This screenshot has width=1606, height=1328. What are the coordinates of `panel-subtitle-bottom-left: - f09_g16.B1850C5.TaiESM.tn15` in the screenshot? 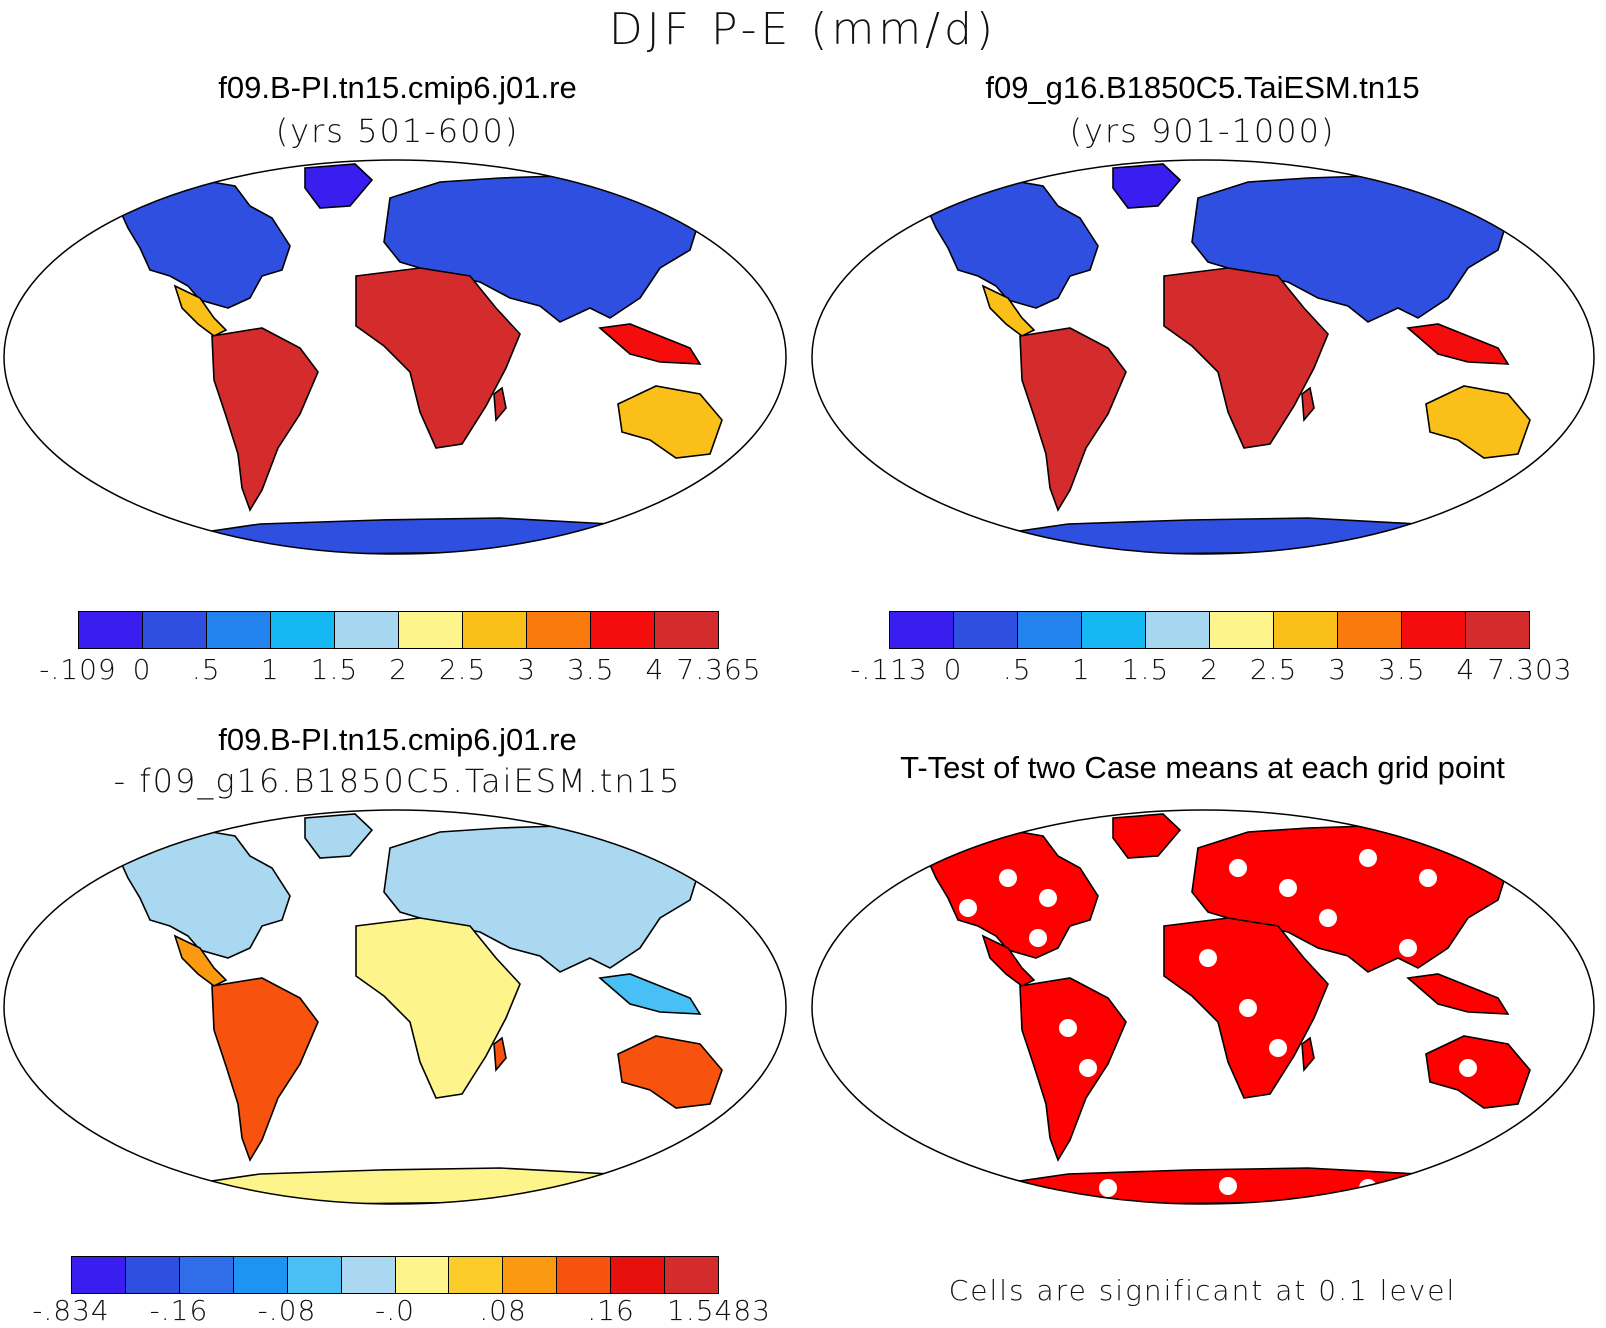 It's located at (397, 781).